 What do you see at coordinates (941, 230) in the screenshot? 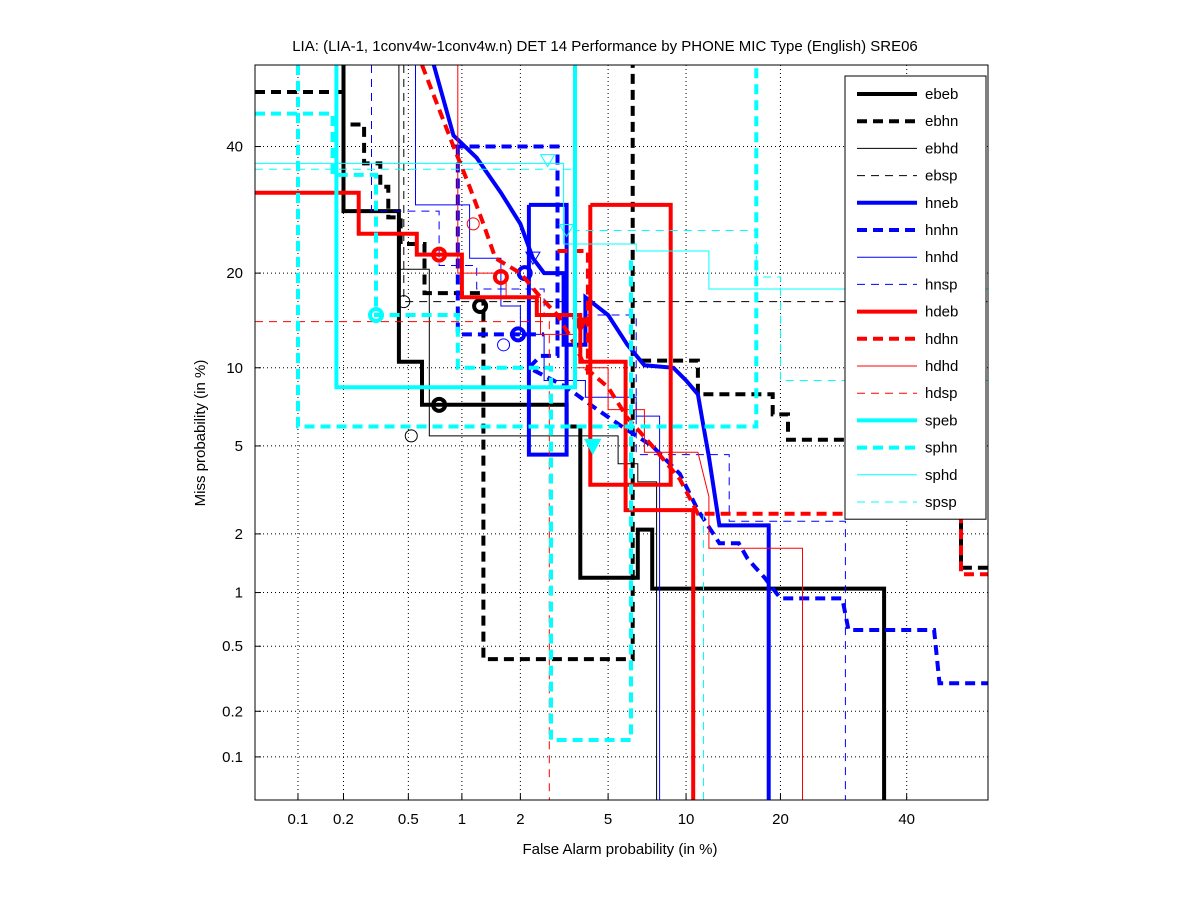
I see `legend-label-hnhn: hnhn` at bounding box center [941, 230].